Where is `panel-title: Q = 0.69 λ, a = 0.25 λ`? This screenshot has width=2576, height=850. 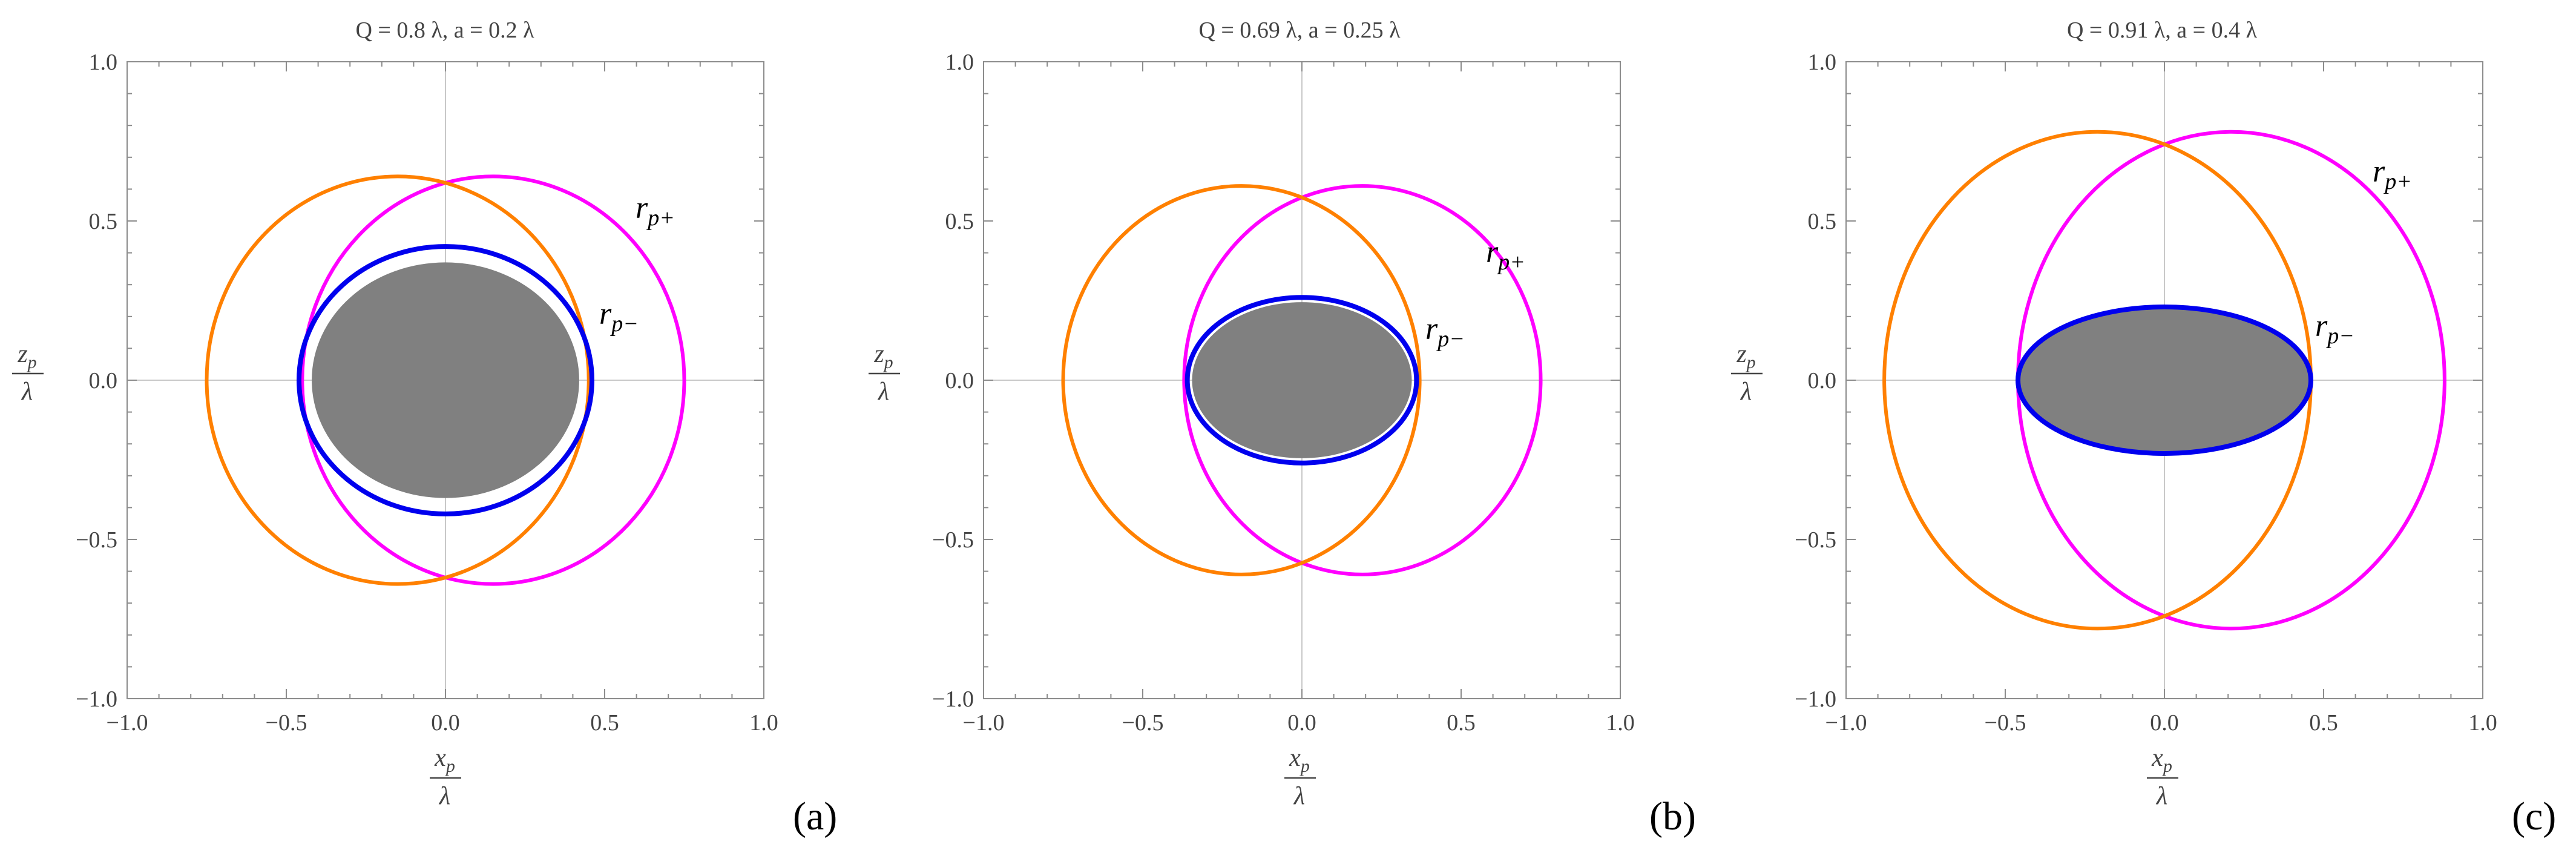
panel-title: Q = 0.69 λ, a = 0.25 λ is located at coordinates (1299, 31).